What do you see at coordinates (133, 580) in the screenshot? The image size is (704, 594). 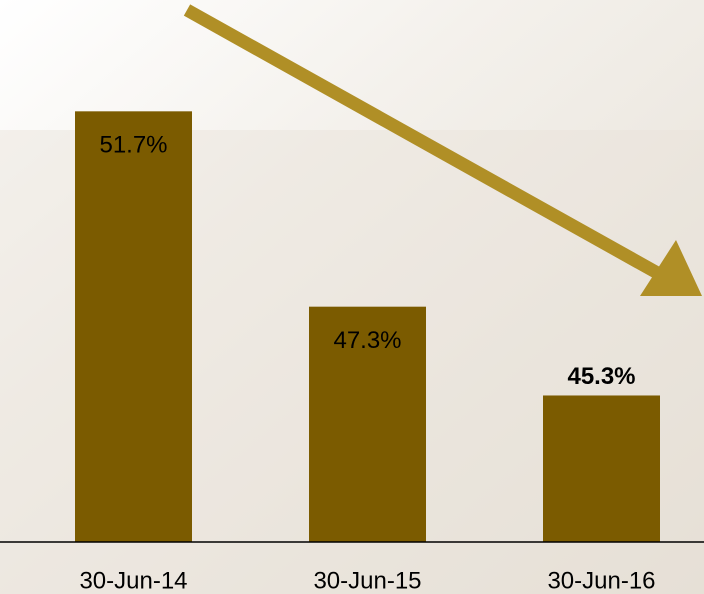 I see `x-tick-label: 30-Jun-14` at bounding box center [133, 580].